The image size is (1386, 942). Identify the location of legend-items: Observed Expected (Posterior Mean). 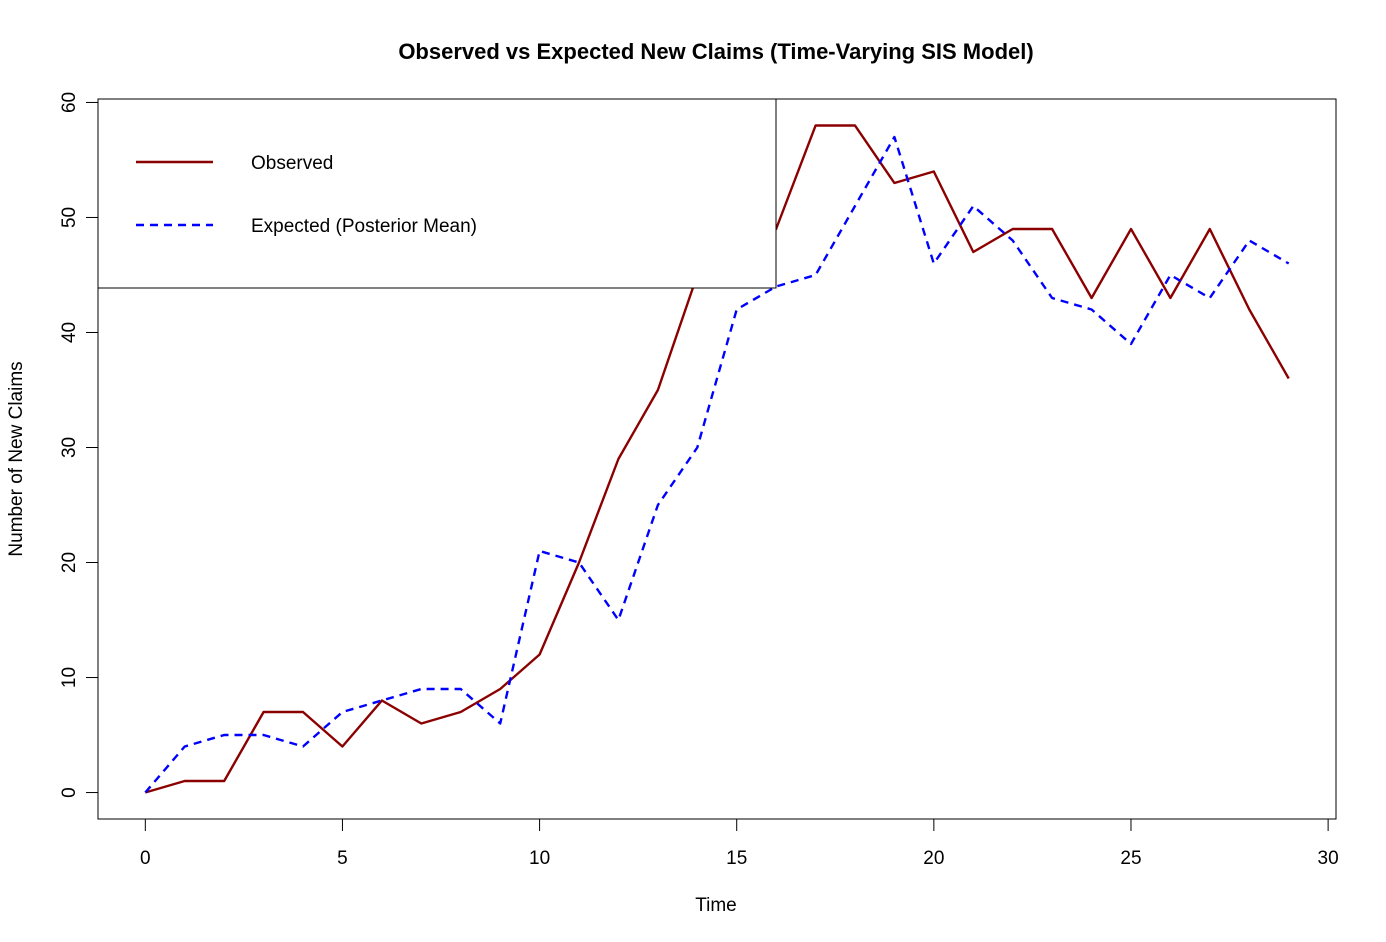
(306, 195).